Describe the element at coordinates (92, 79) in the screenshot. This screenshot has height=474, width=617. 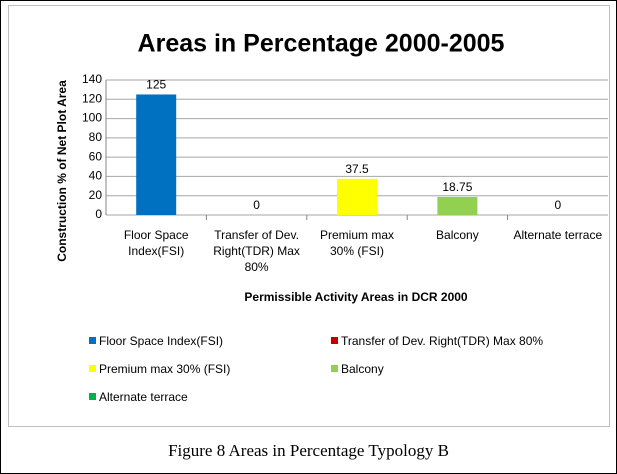
I see `y-tick-label: 140` at that location.